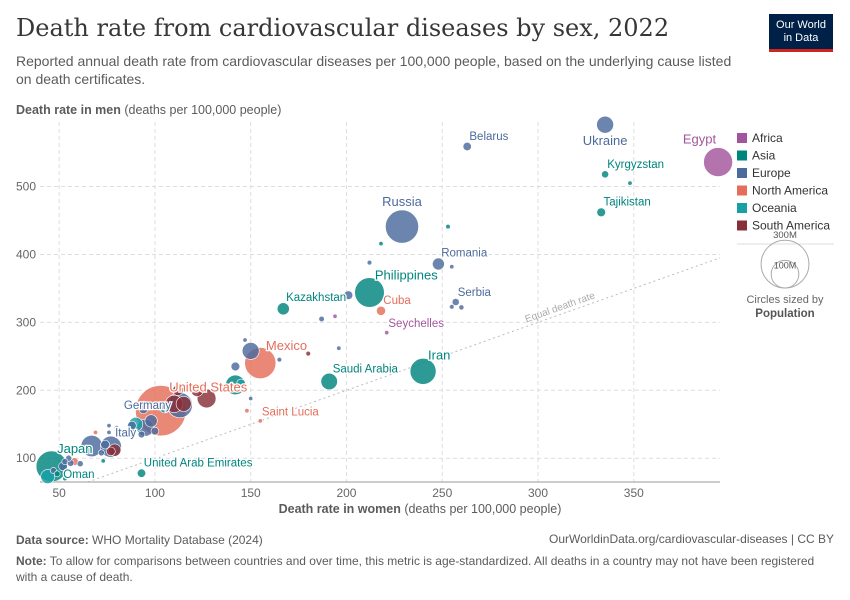 The width and height of the screenshot is (850, 600). I want to click on label-serbia: Serbia, so click(475, 293).